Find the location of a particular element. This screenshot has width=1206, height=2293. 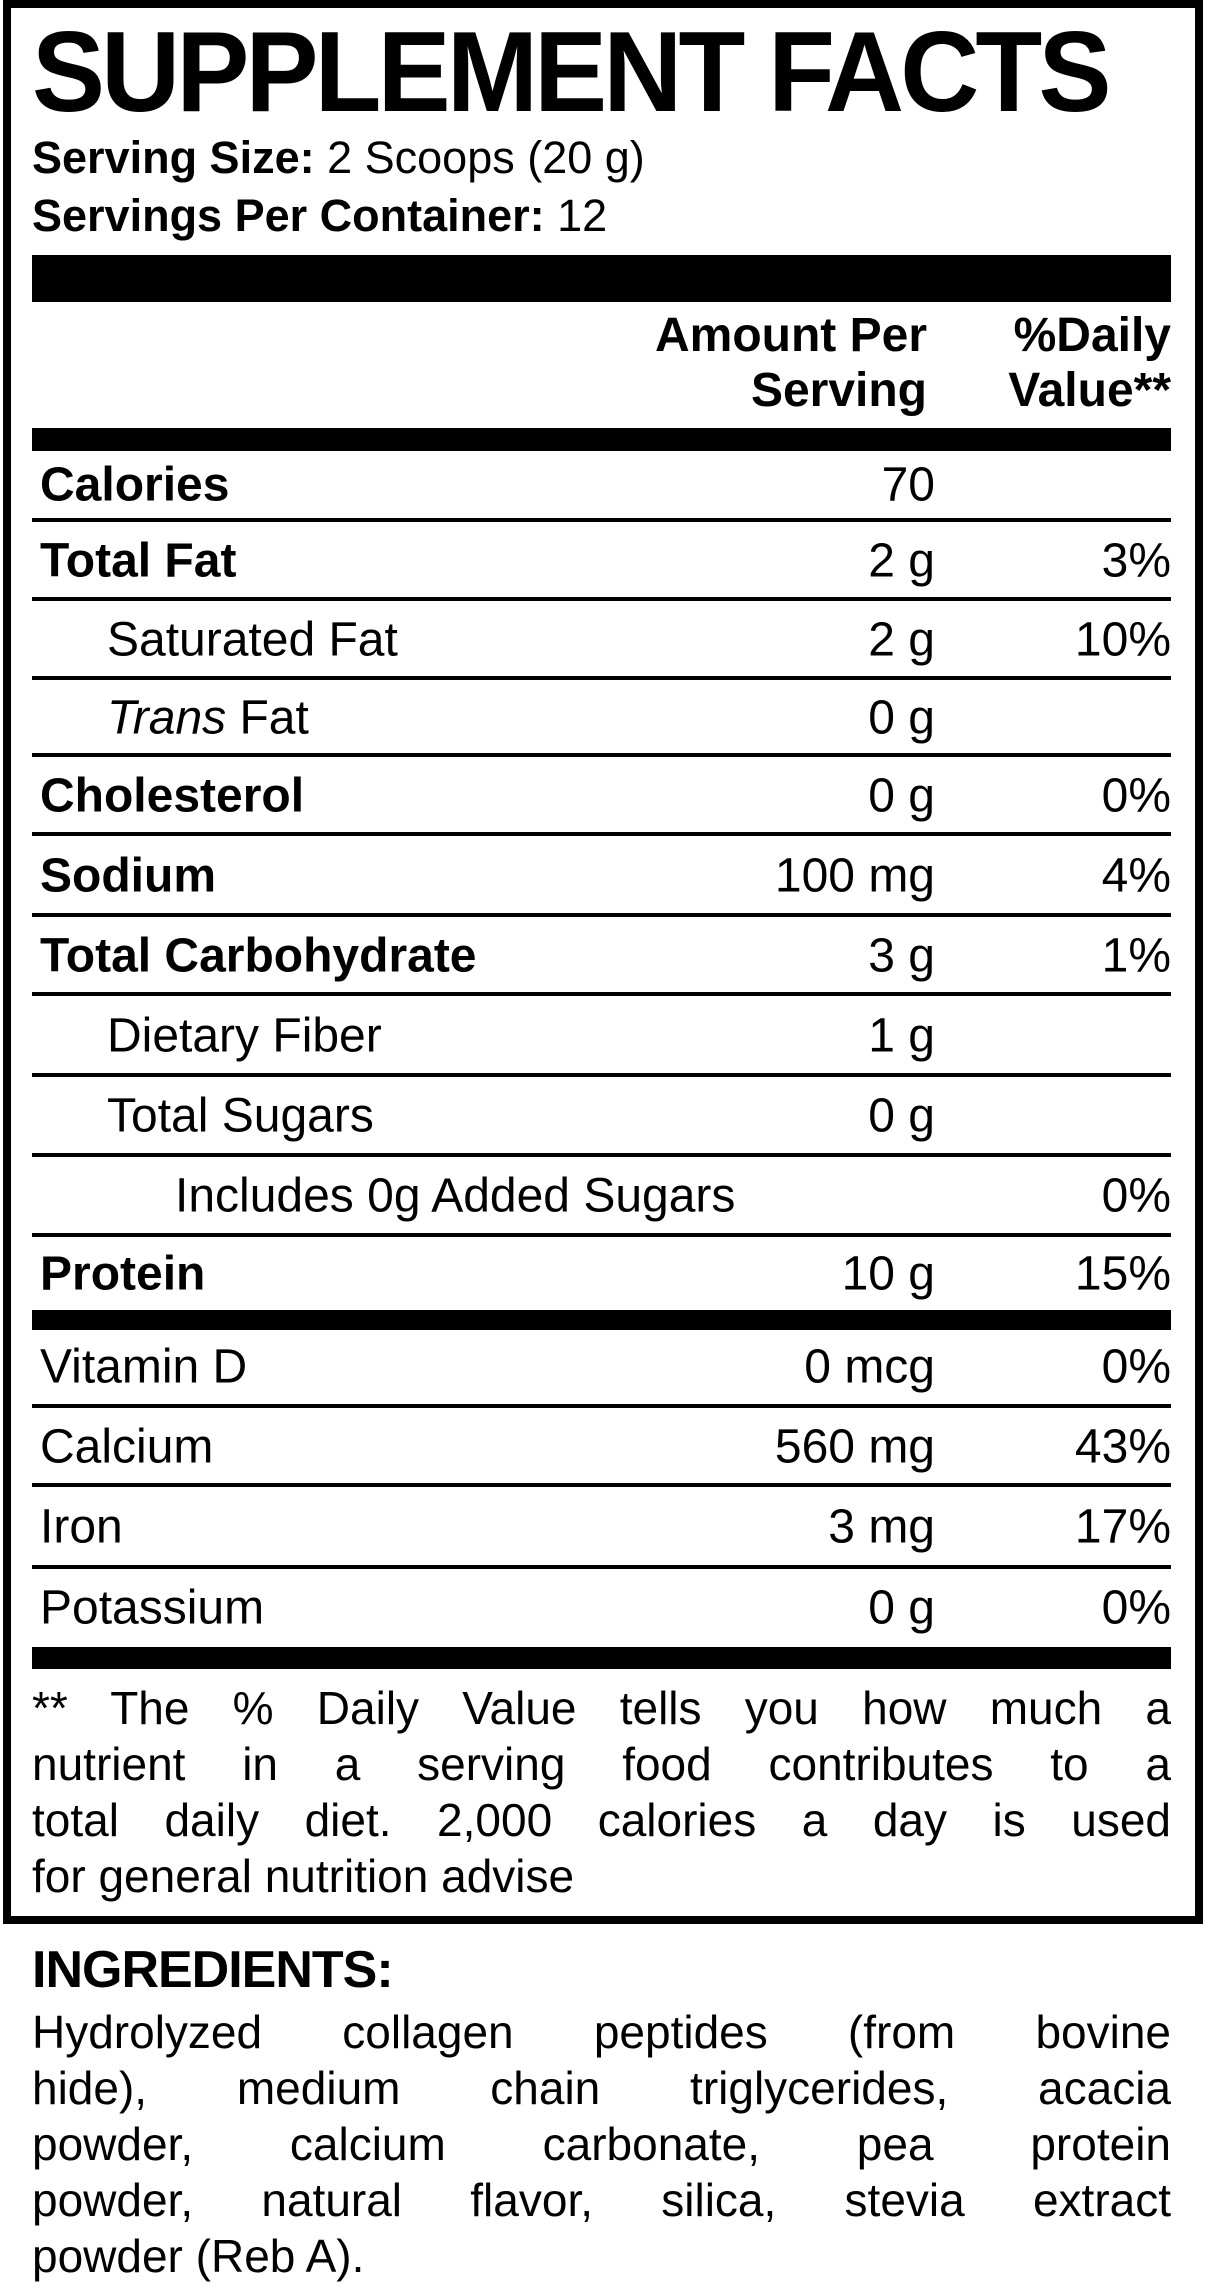

serving-size: Serving Size: 2 Scoops (20 g) is located at coordinates (338, 158).